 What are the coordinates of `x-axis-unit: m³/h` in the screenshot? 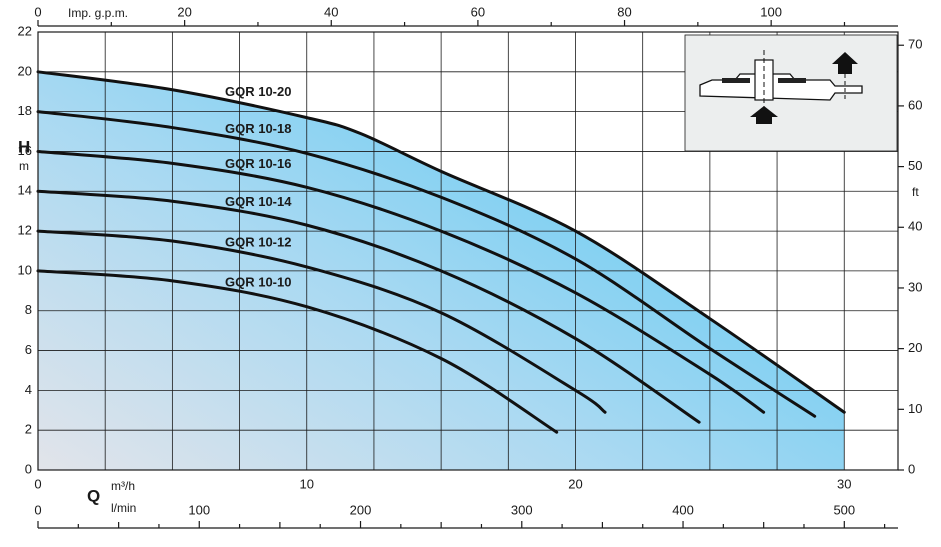 It's located at (123, 486).